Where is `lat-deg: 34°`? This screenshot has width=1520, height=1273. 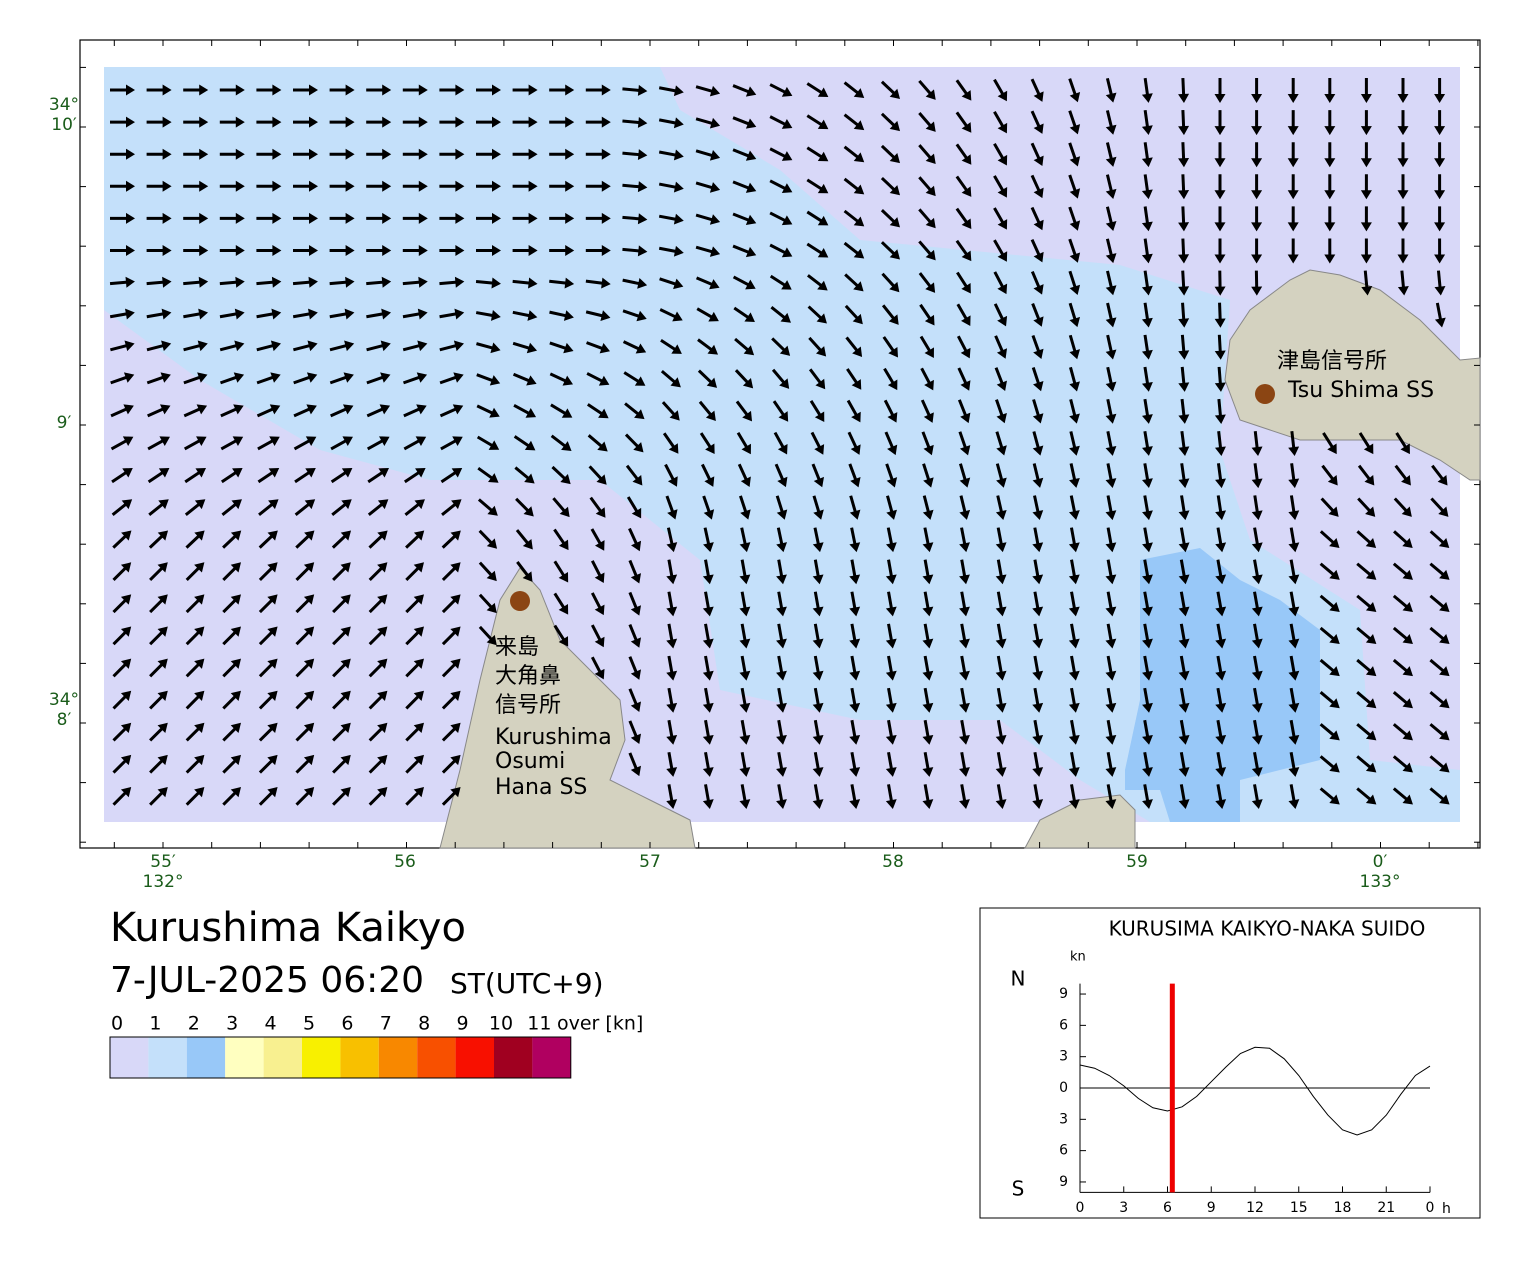 lat-deg: 34° is located at coordinates (64, 700).